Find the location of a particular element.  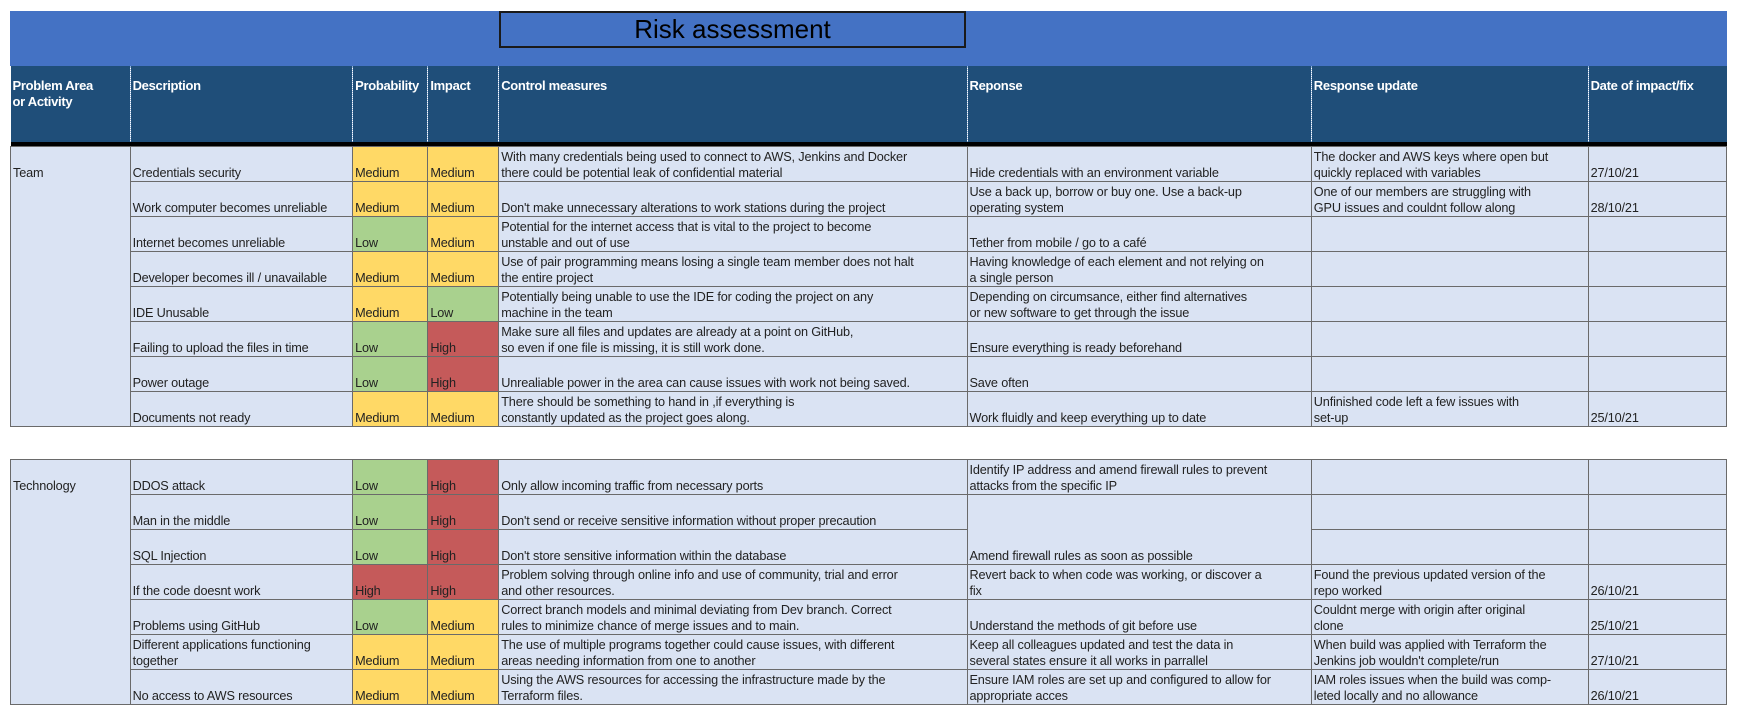

description-cell: Work computer becomes unreliable is located at coordinates (241, 199).